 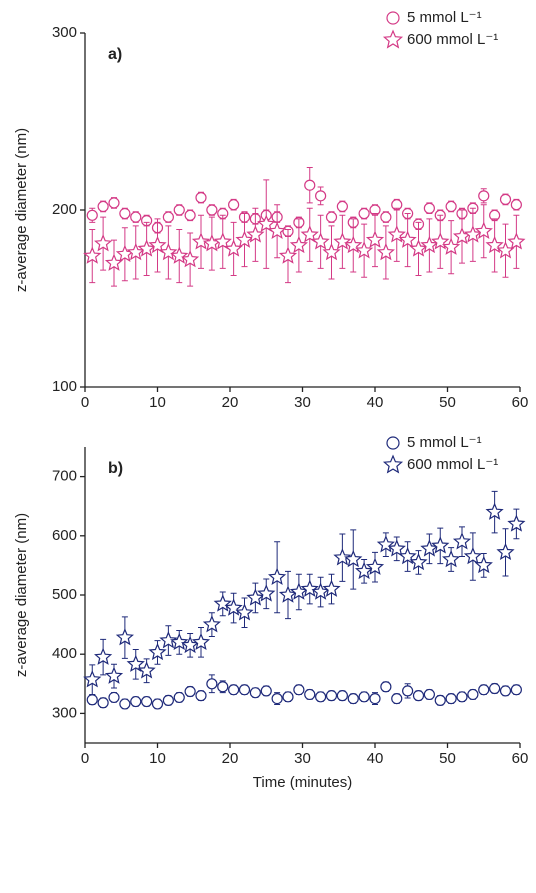 I want to click on legend-label: 5 mmol L⁻¹, so click(x=444, y=17).